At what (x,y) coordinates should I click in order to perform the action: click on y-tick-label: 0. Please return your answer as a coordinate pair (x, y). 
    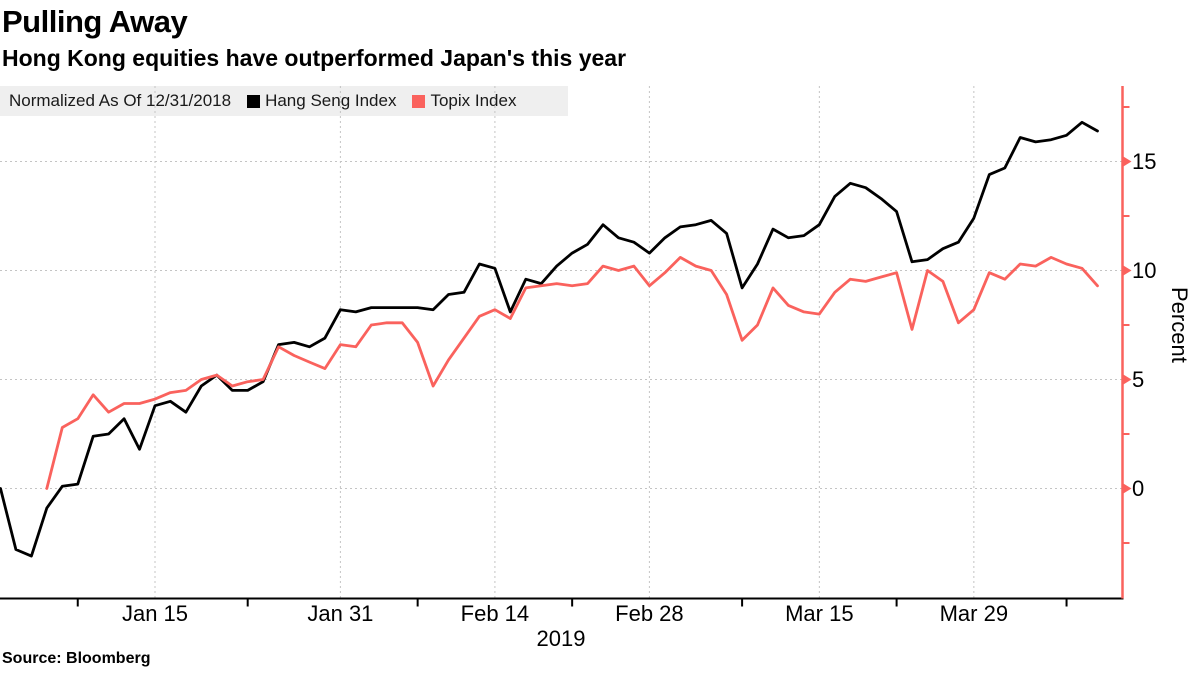
    Looking at the image, I should click on (1138, 488).